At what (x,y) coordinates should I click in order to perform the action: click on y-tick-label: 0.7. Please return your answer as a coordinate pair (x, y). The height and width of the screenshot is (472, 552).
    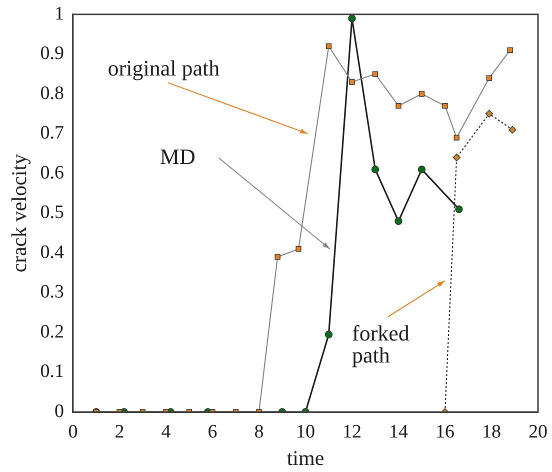
    Looking at the image, I should click on (52, 133).